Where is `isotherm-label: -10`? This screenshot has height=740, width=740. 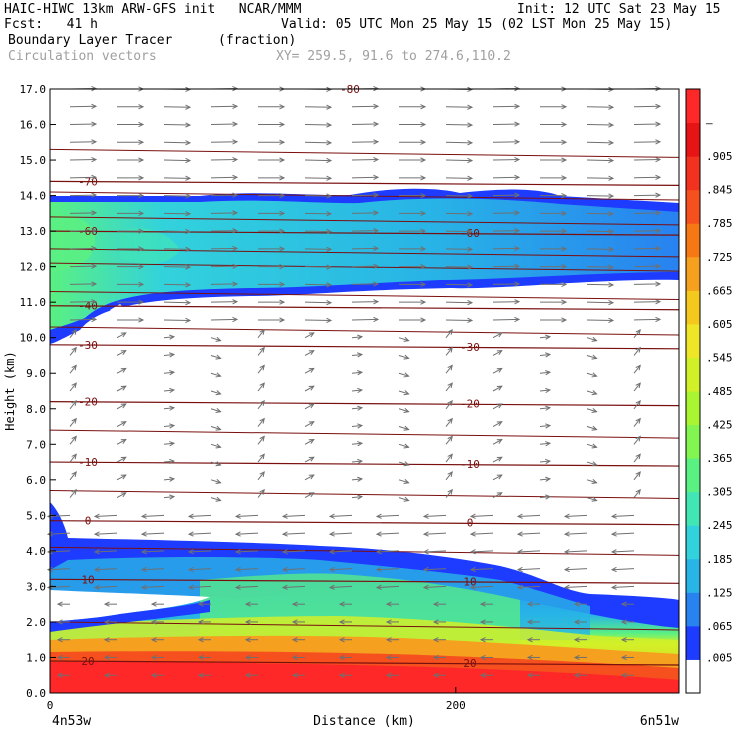
isotherm-label: -10 is located at coordinates (88, 462).